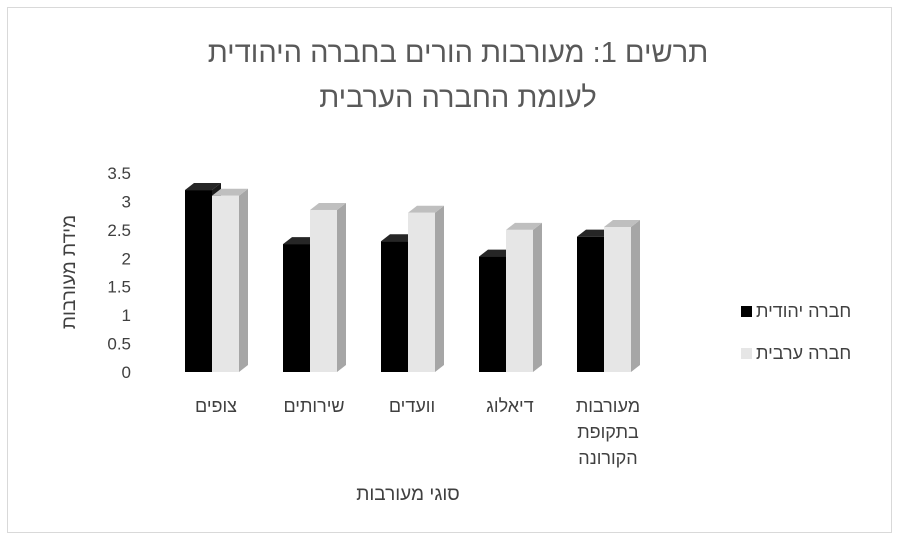  What do you see at coordinates (509, 406) in the screenshot?
I see `category-label: דיאלוג` at bounding box center [509, 406].